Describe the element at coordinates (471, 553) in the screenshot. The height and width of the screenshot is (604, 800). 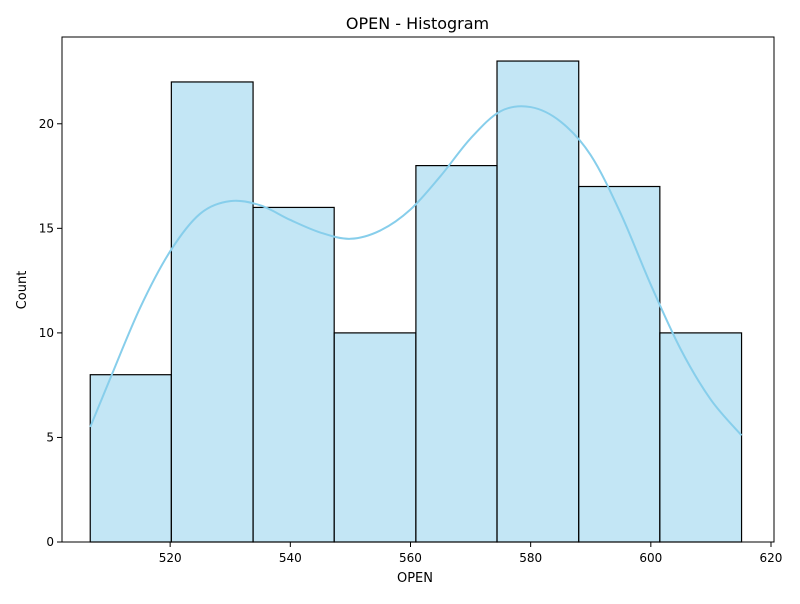
I see `x-axis-ticks: 520 540 560 580 600 620` at that location.